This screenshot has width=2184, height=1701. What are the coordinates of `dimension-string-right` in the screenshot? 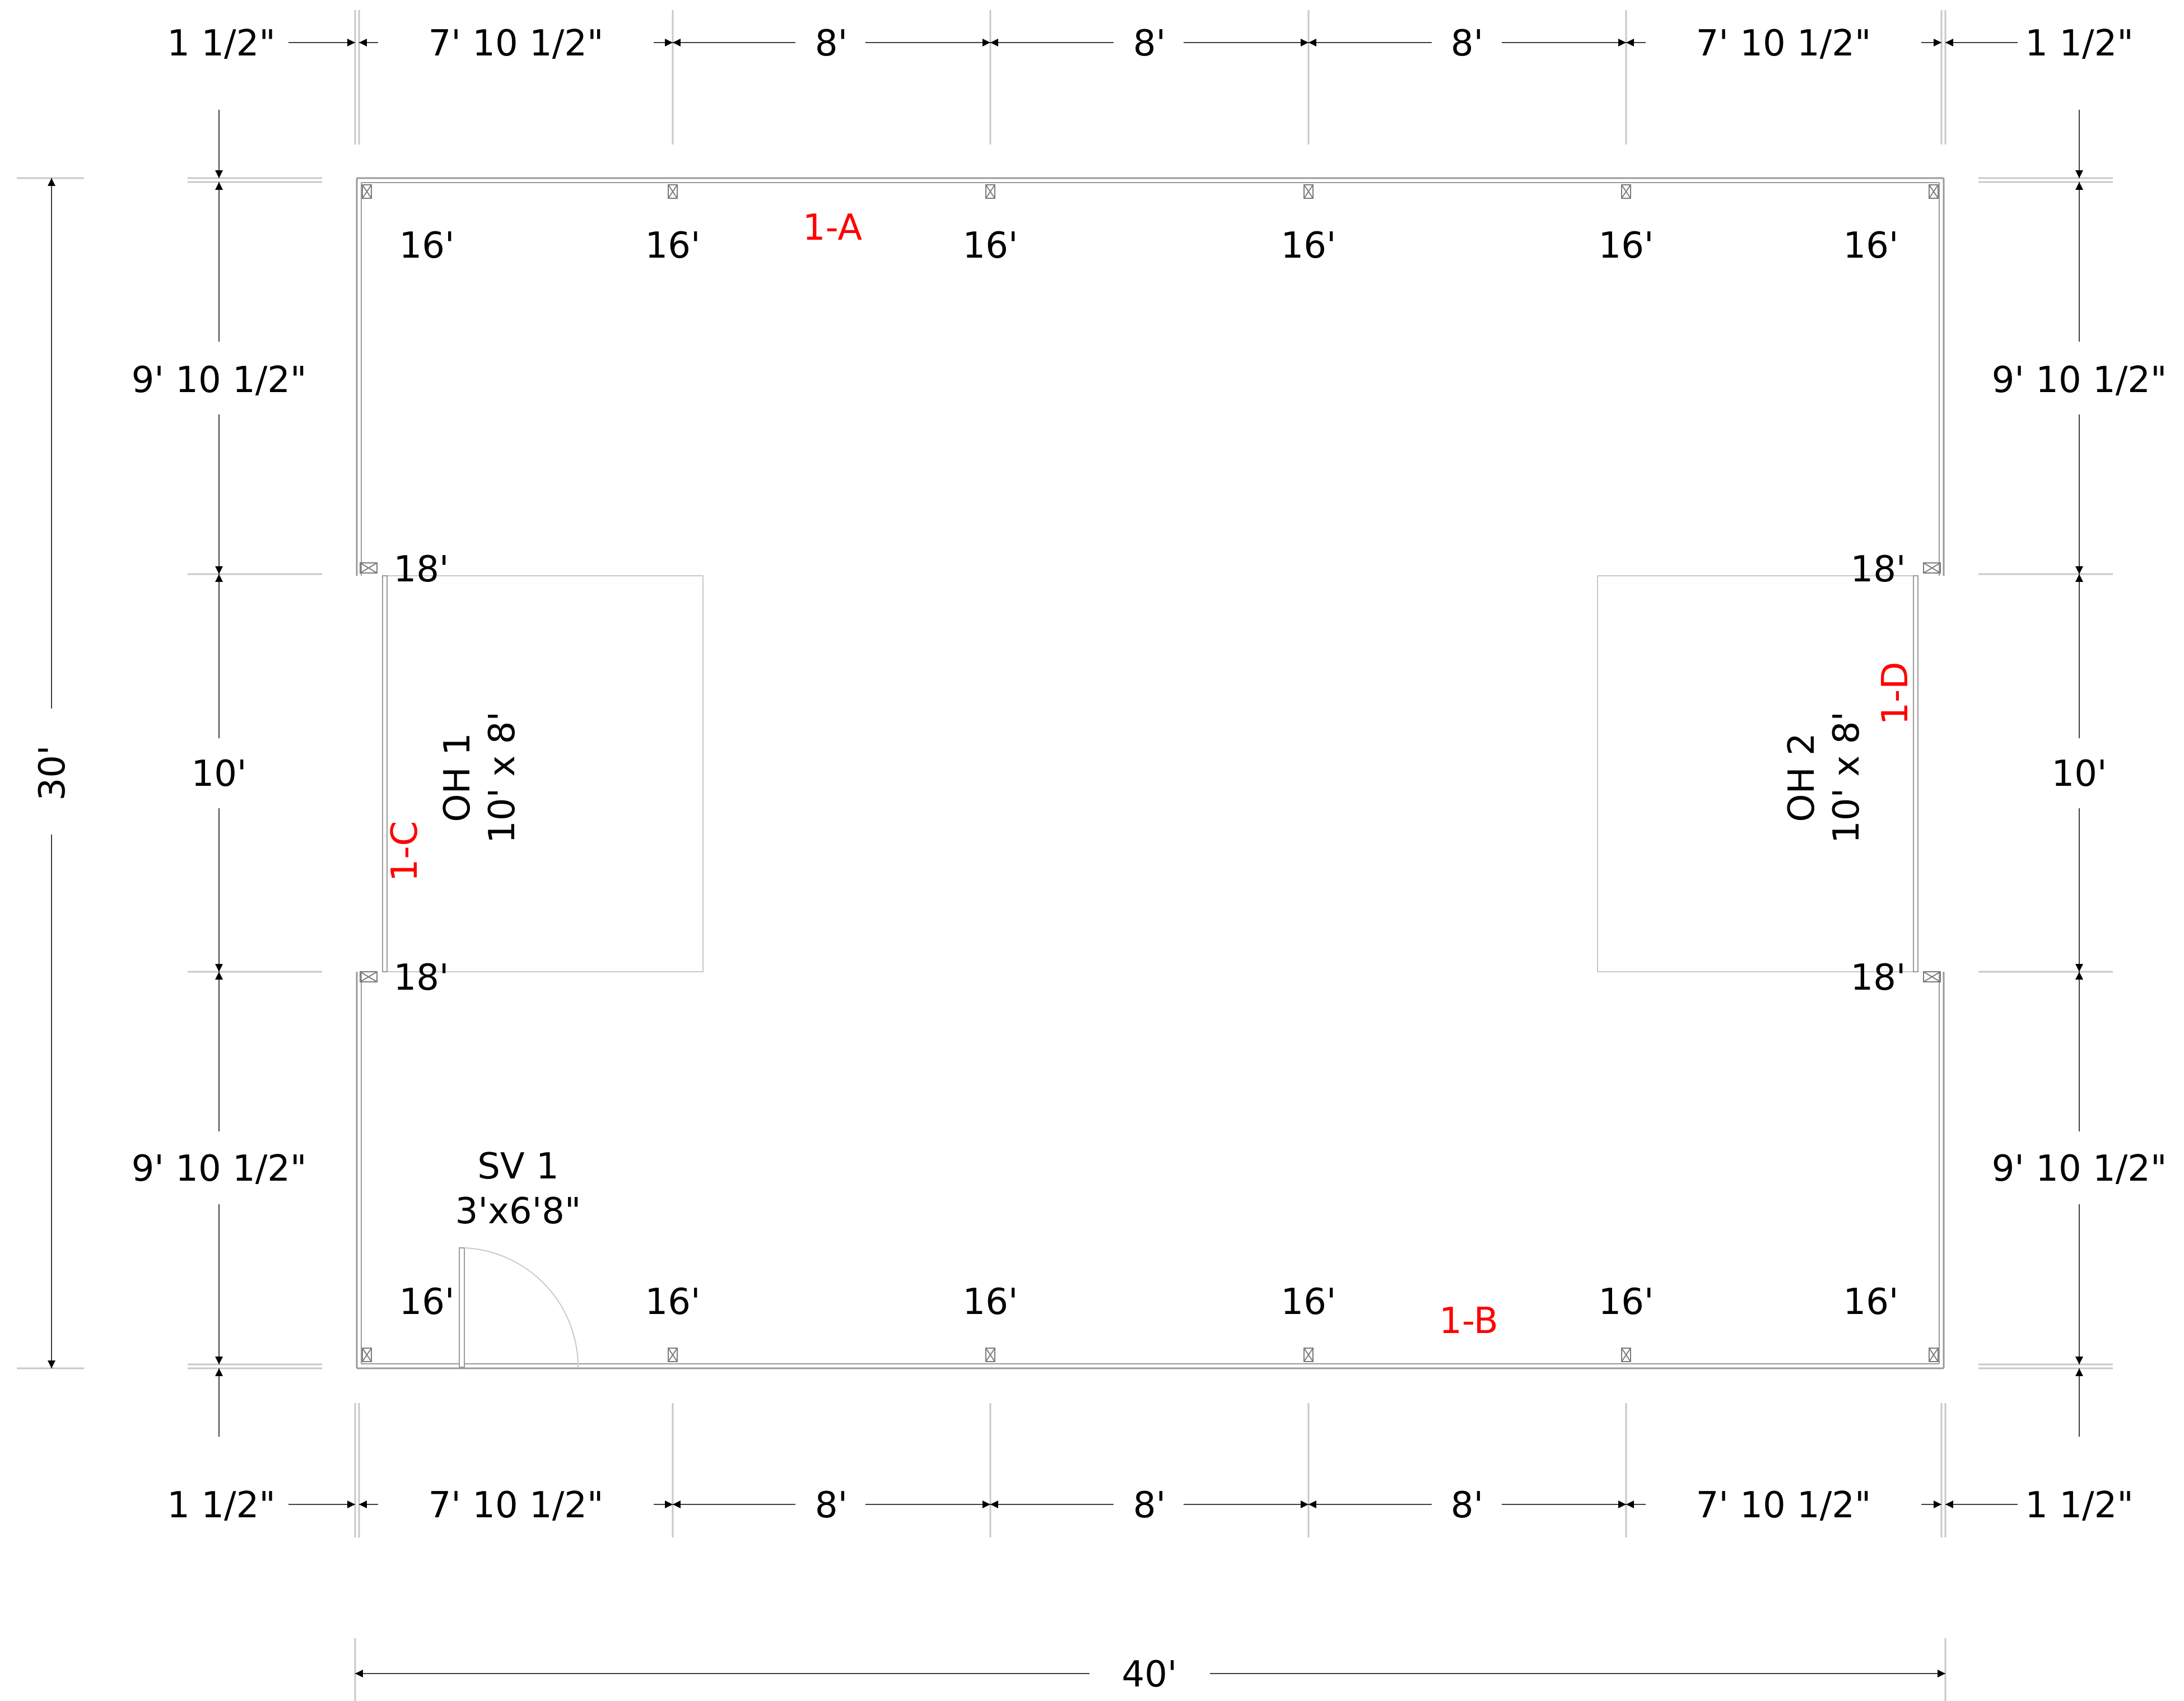 It's located at (2046, 773).